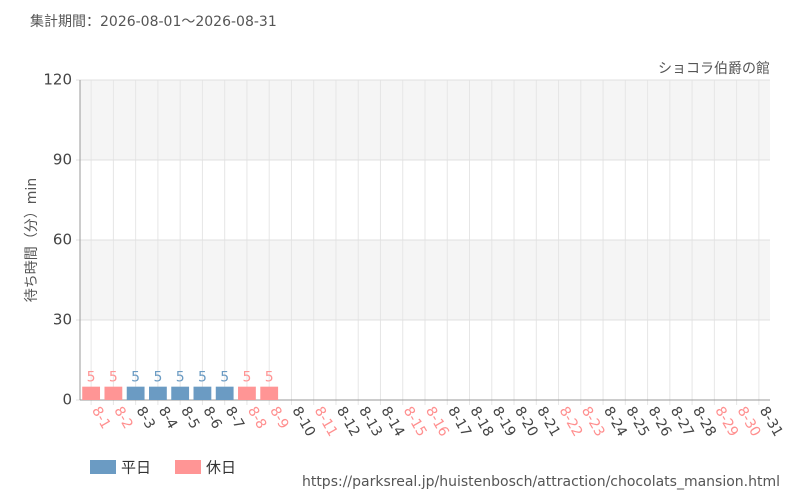 Image resolution: width=800 pixels, height=500 pixels. Describe the element at coordinates (136, 468) in the screenshot. I see `legend-label: 平日` at that location.